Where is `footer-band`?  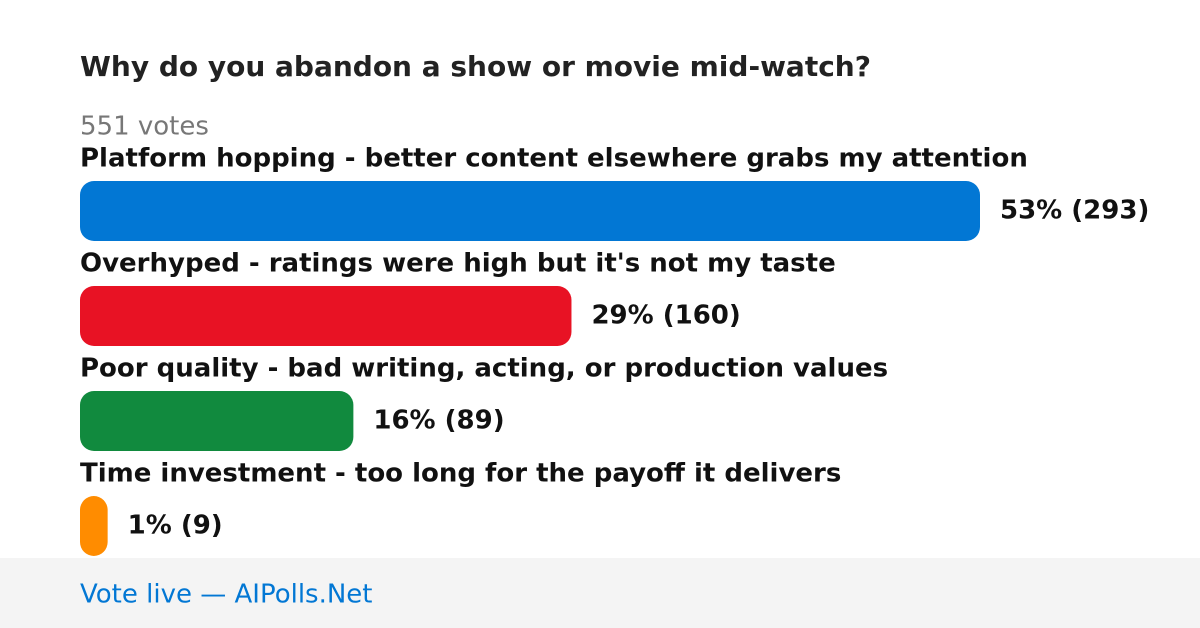 footer-band is located at coordinates (600, 593).